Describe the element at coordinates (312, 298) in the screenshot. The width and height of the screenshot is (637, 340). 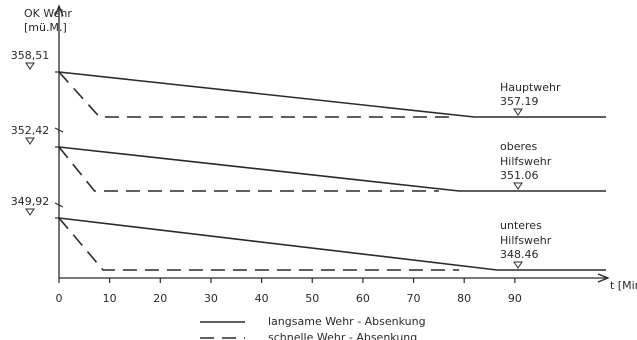
I see `x-tick-label: 50` at that location.